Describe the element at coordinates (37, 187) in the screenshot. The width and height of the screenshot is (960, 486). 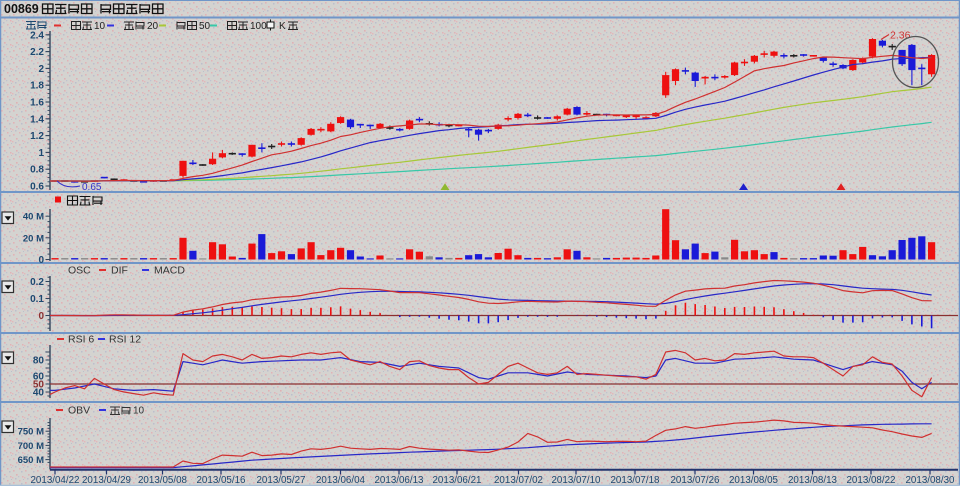
I see `svg-text: 0.6` at that location.